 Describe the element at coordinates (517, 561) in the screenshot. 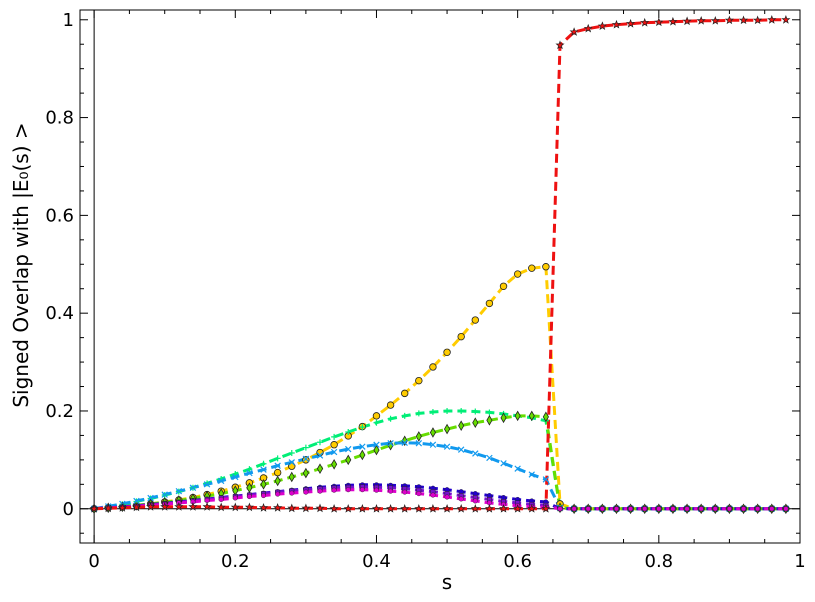

I see `x-tick-label: 0.6` at that location.